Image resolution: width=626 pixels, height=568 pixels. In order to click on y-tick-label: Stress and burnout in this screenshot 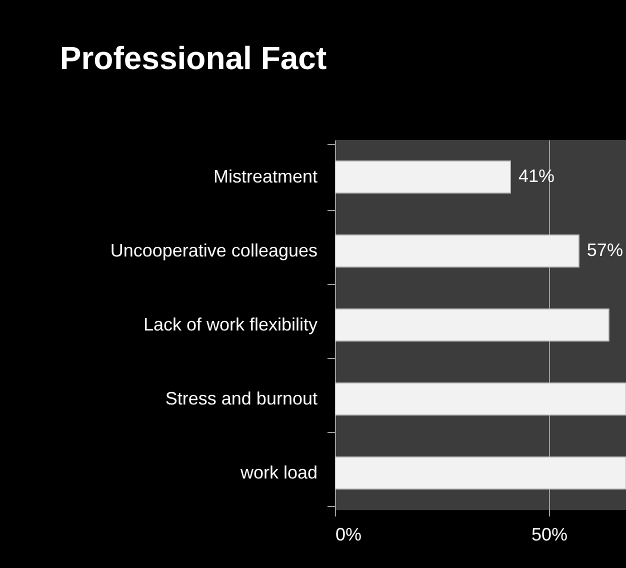, I will do `click(241, 398)`.